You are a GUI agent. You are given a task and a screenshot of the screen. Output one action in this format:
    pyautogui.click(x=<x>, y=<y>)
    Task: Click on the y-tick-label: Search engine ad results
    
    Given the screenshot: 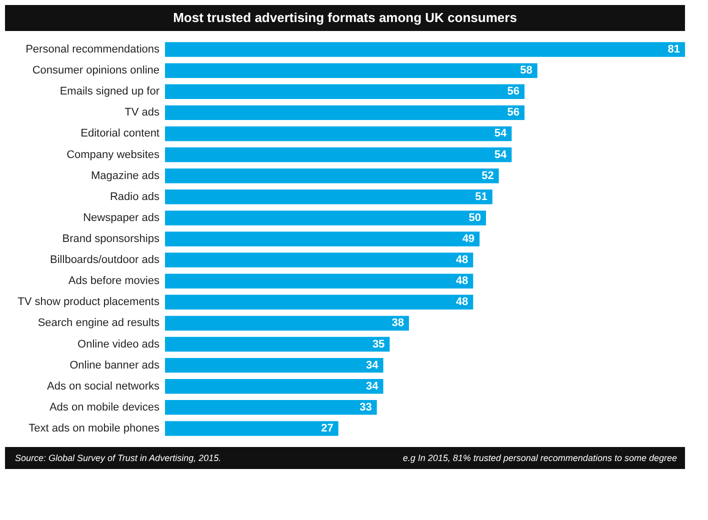 What is the action you would take?
    pyautogui.click(x=99, y=323)
    